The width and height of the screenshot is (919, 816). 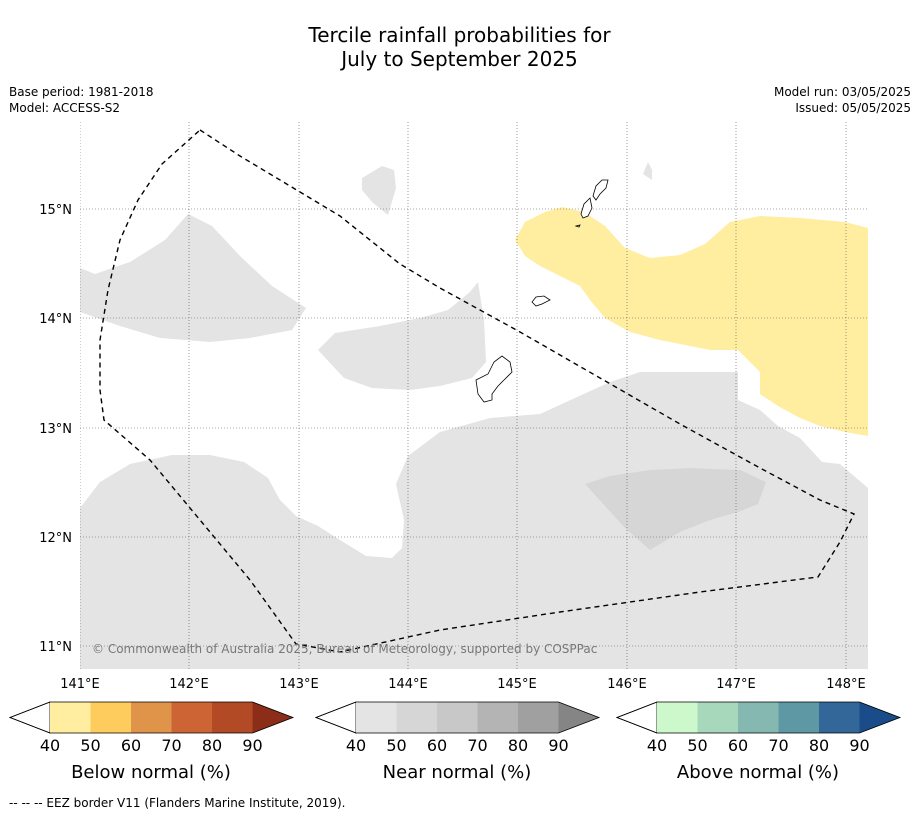 What do you see at coordinates (577, 226) in the screenshot?
I see `aguijan-island` at bounding box center [577, 226].